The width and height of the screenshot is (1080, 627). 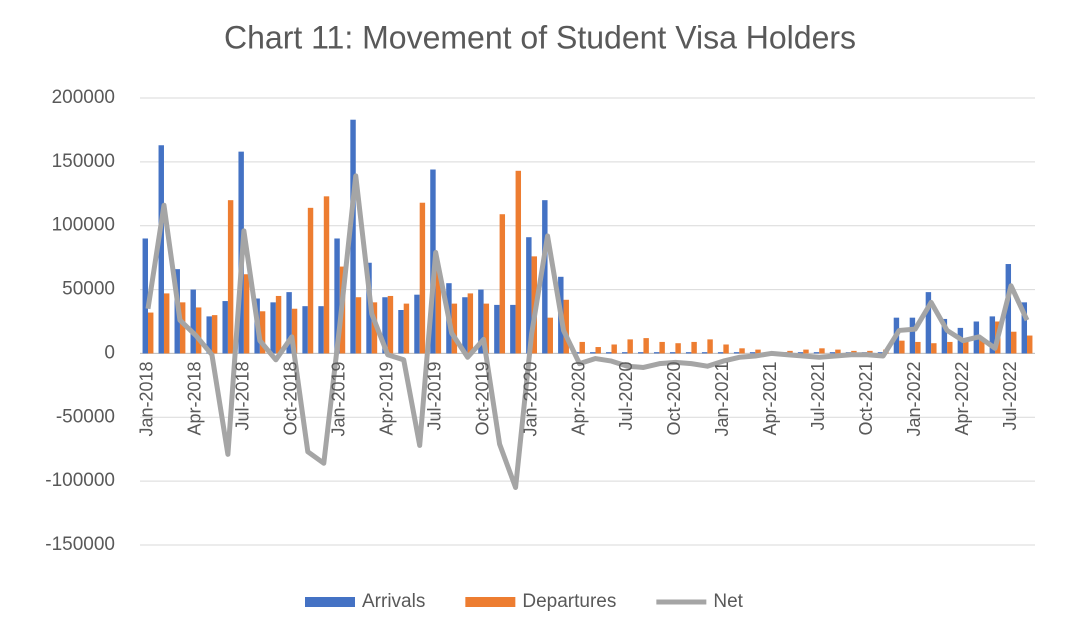 I want to click on y-tick-label: -50000, so click(x=85, y=416).